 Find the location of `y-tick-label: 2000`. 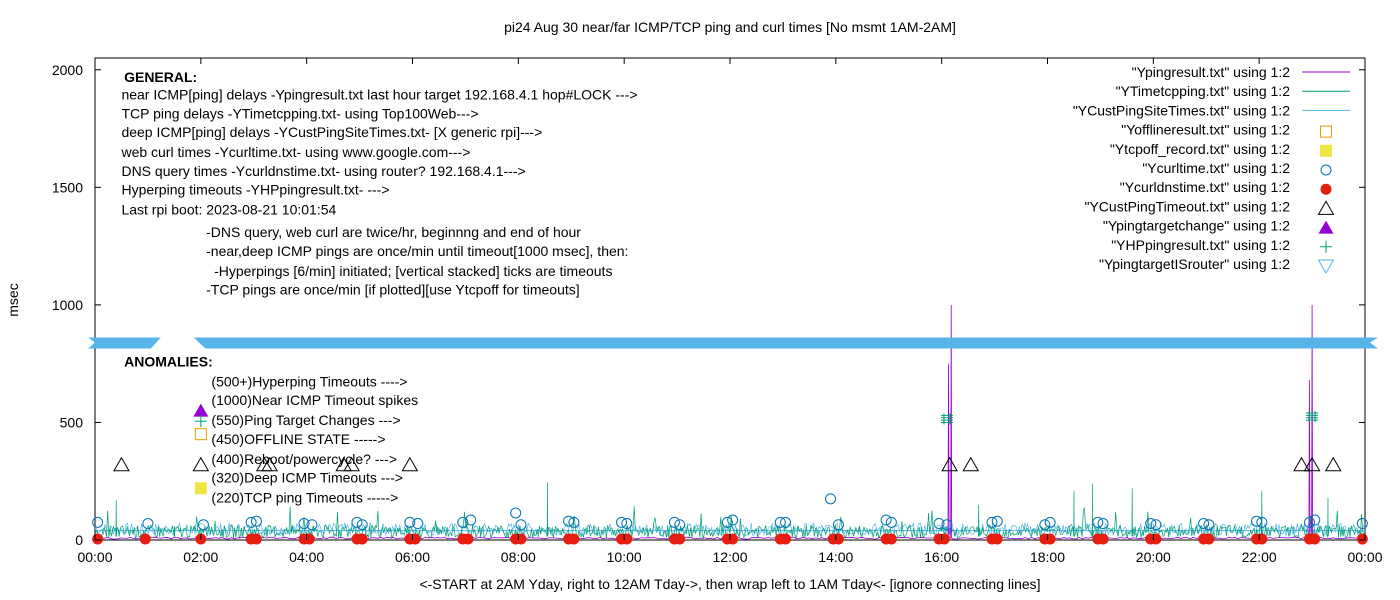

y-tick-label: 2000 is located at coordinates (67, 70).